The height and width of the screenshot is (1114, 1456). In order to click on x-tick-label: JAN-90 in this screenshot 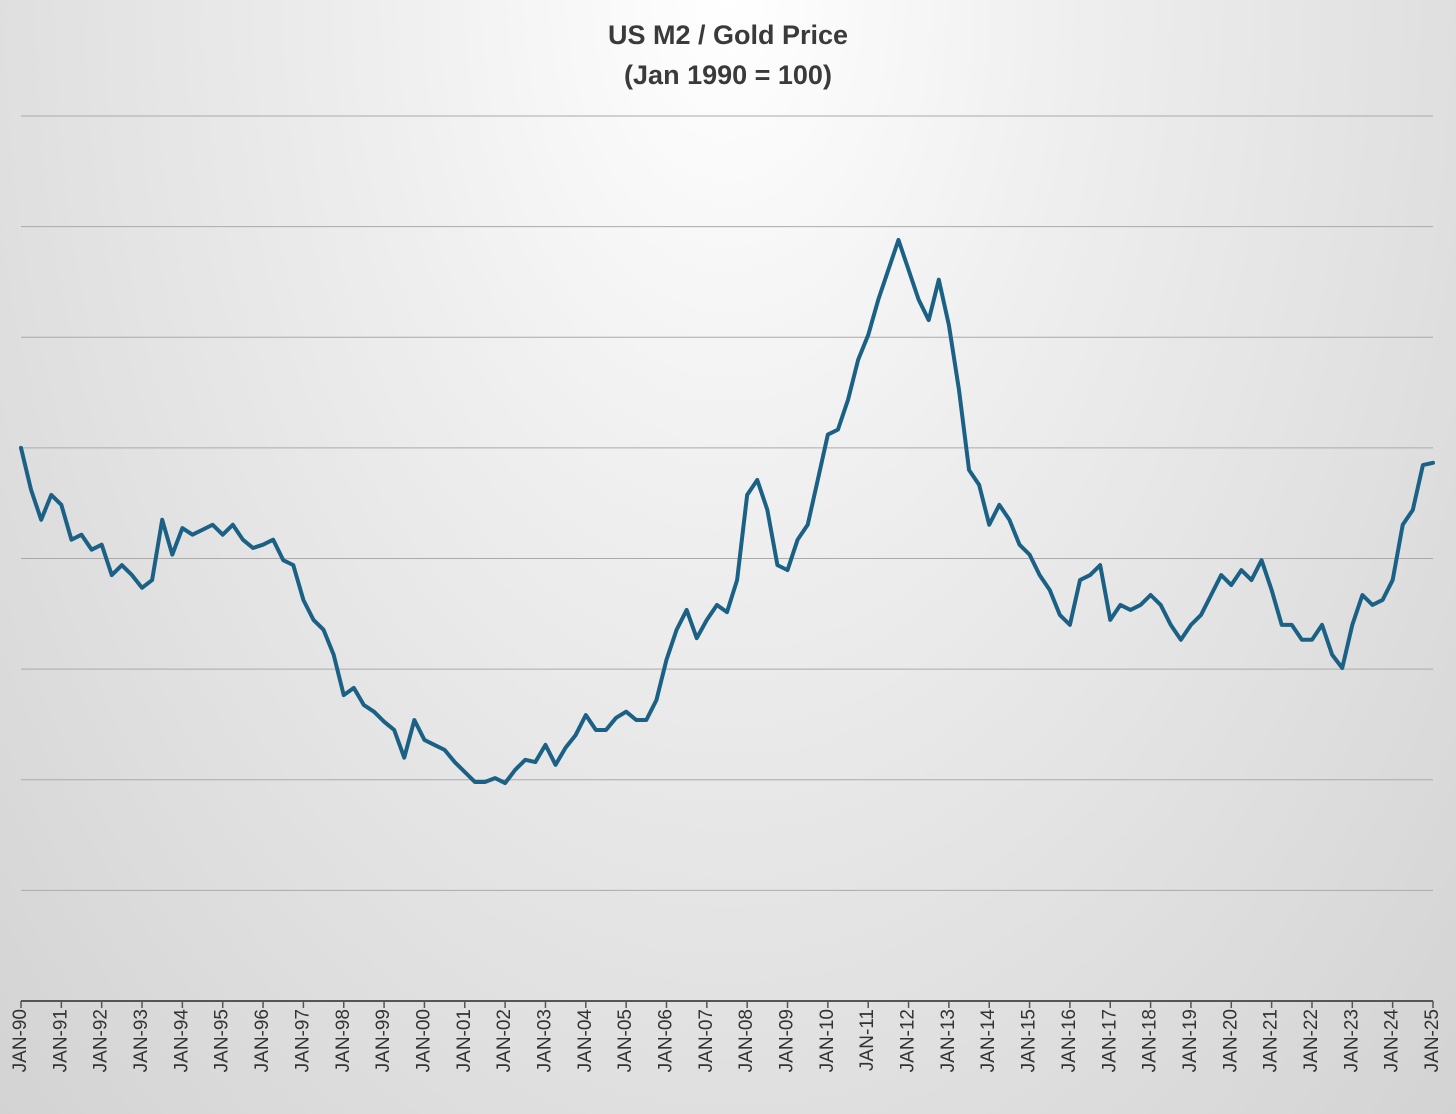, I will do `click(20, 1040)`.